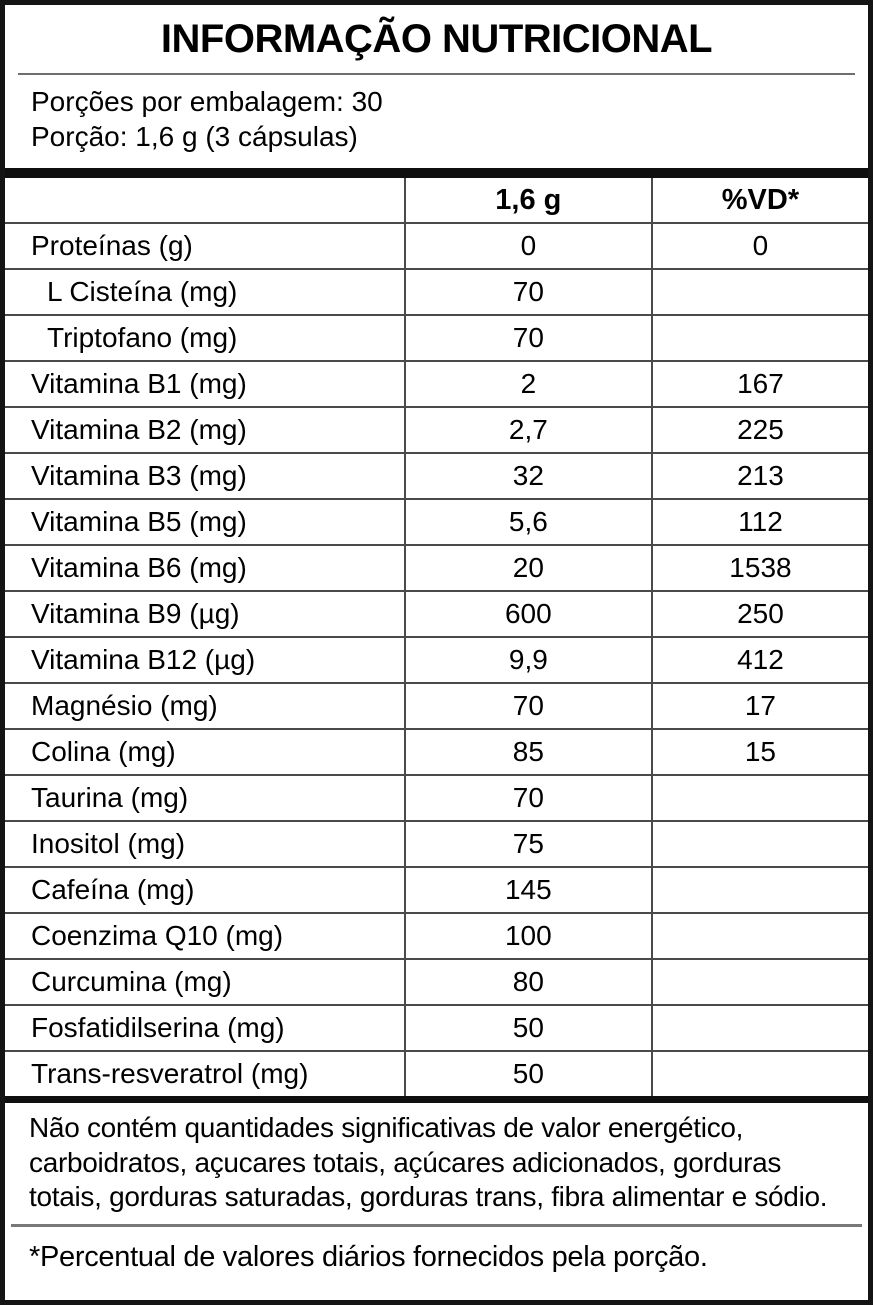 The height and width of the screenshot is (1305, 873). What do you see at coordinates (759, 752) in the screenshot?
I see `nutrient-dv: 15` at bounding box center [759, 752].